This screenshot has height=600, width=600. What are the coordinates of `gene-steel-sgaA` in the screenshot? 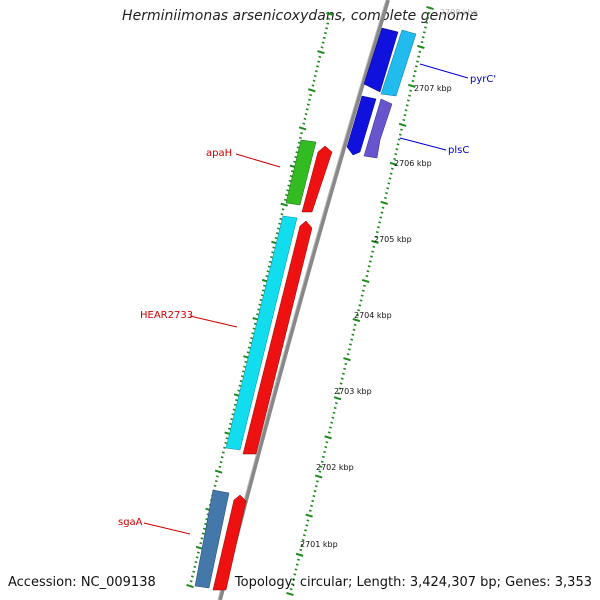 It's located at (212, 539).